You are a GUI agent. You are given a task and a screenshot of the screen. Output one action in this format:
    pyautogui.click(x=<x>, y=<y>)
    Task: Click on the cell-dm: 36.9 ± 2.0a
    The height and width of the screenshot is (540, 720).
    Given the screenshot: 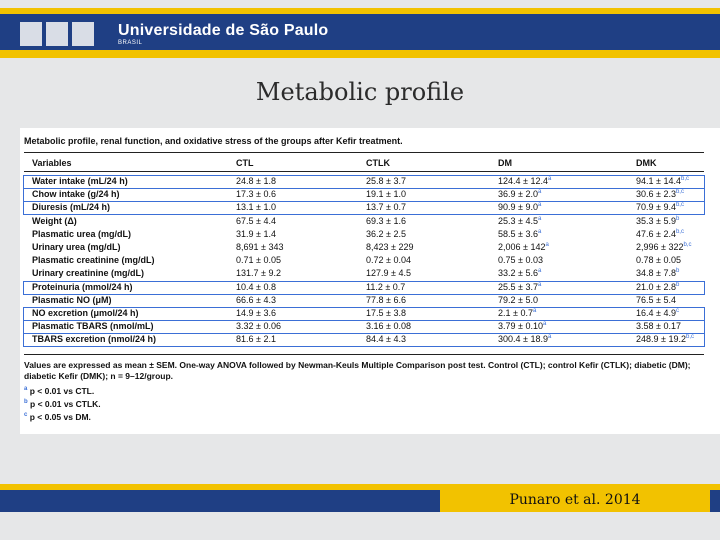 What is the action you would take?
    pyautogui.click(x=519, y=194)
    